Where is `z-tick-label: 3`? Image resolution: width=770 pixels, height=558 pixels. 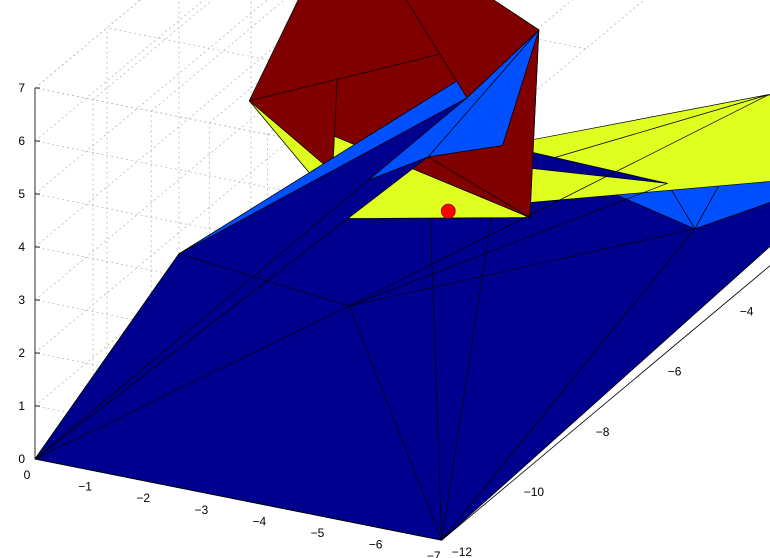 z-tick-label: 3 is located at coordinates (21, 300).